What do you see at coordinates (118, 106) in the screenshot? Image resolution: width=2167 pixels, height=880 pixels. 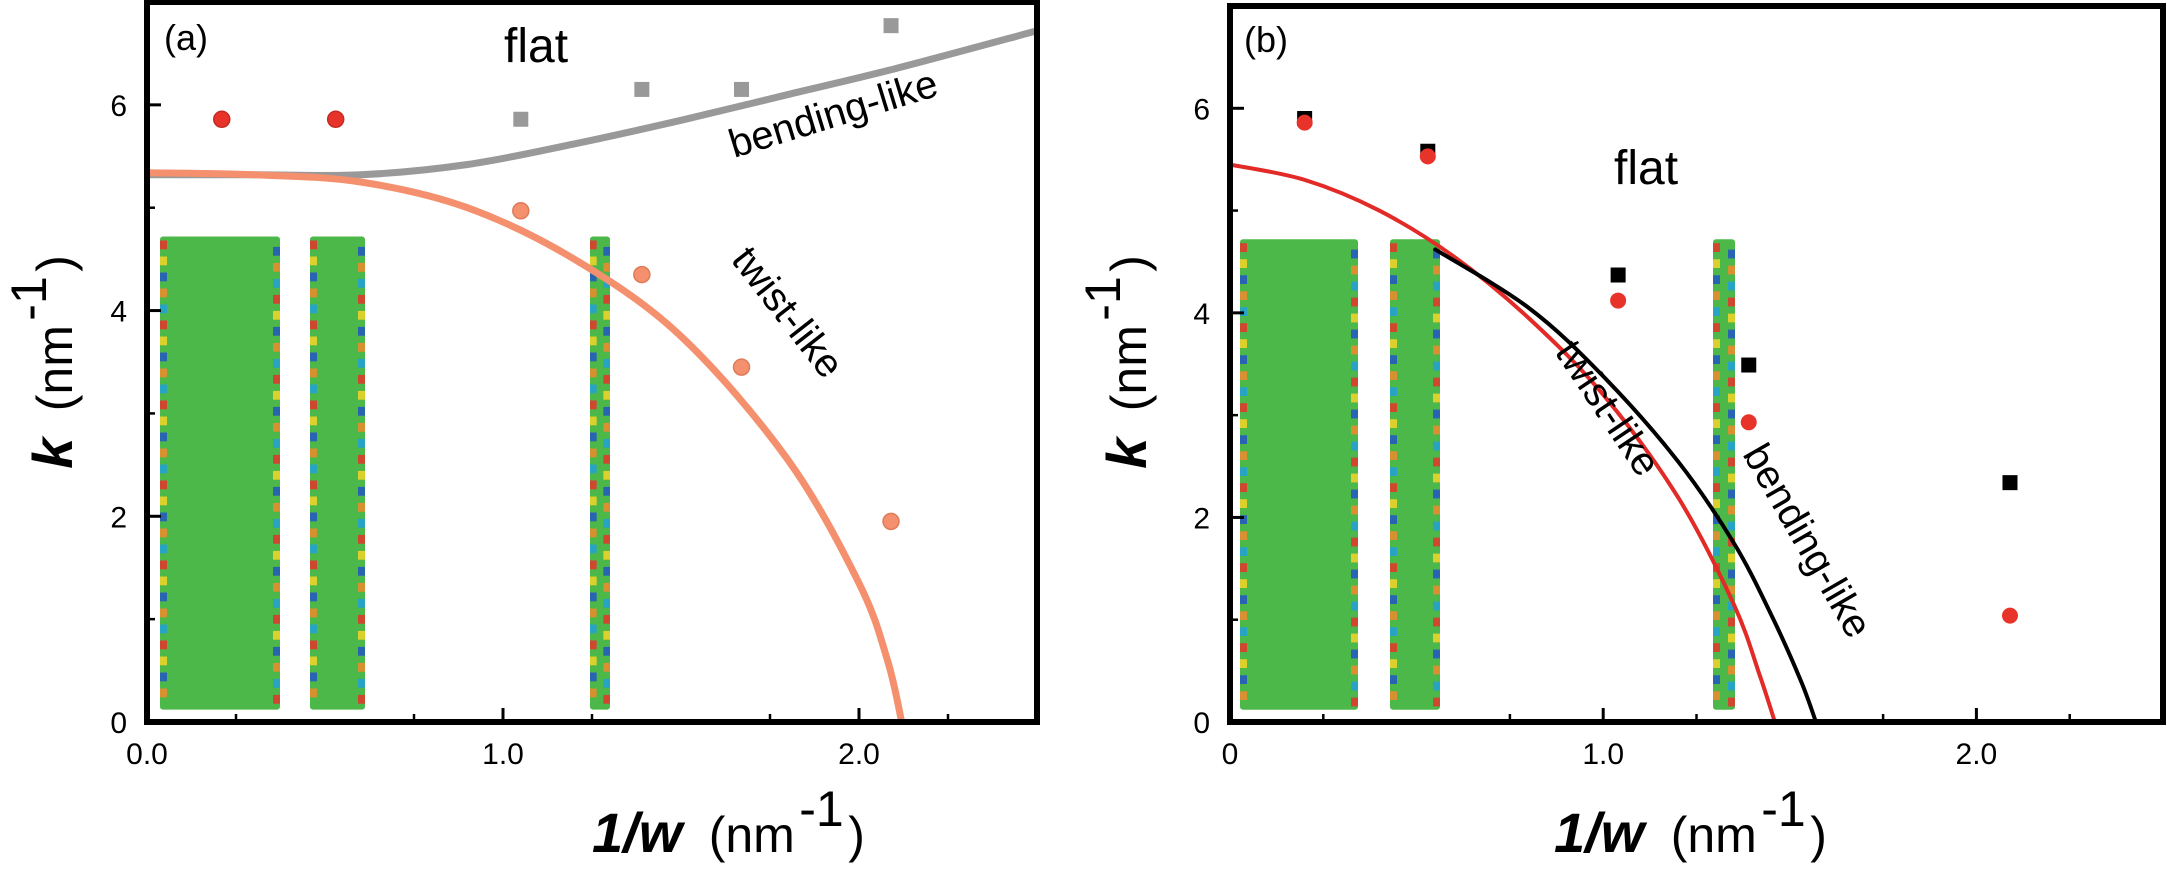 I see `panel-a-y-tick-label: 6` at bounding box center [118, 106].